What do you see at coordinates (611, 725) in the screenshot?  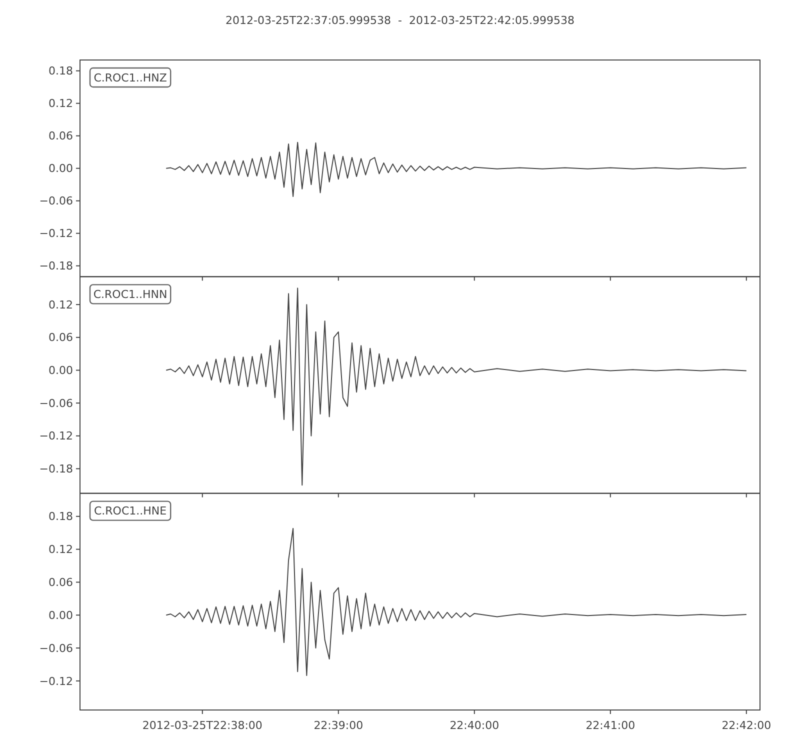 I see `x-tick-label: 22:41:00` at bounding box center [611, 725].